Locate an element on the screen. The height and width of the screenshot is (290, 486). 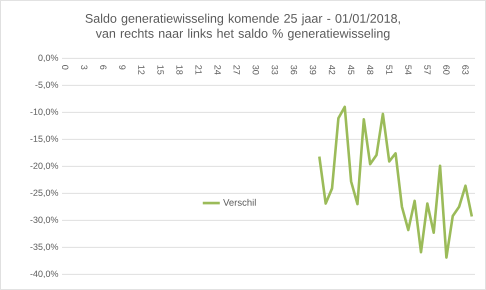
x-tick-label: 42 is located at coordinates (332, 69).